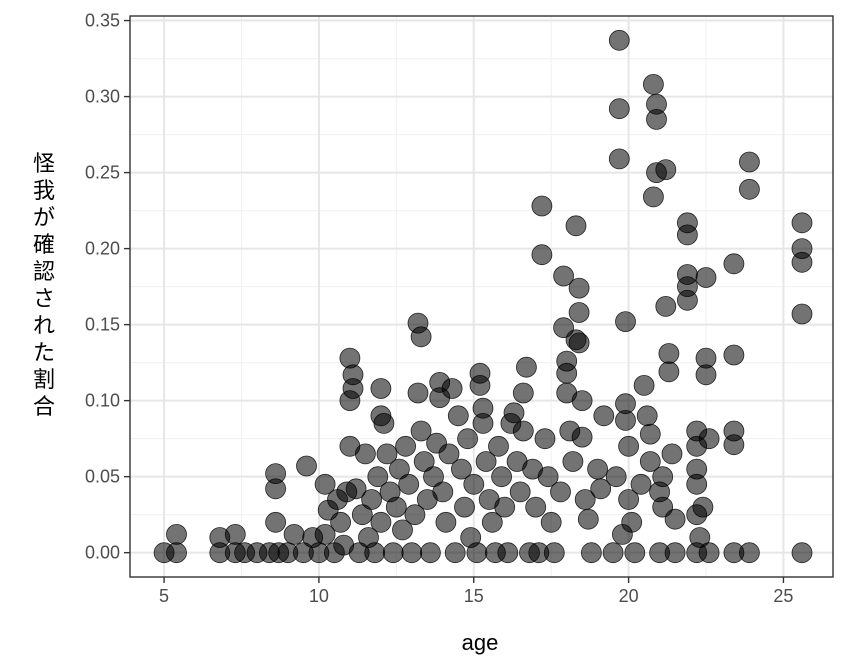 This screenshot has height=672, width=864. What do you see at coordinates (102, 553) in the screenshot?
I see `y-tick-label: 0.00` at bounding box center [102, 553].